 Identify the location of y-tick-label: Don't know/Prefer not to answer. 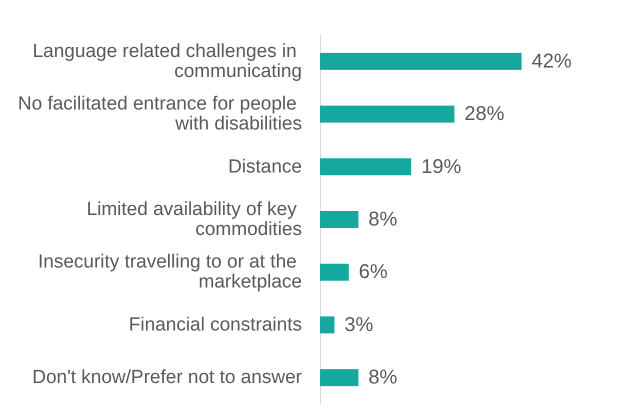
(167, 377).